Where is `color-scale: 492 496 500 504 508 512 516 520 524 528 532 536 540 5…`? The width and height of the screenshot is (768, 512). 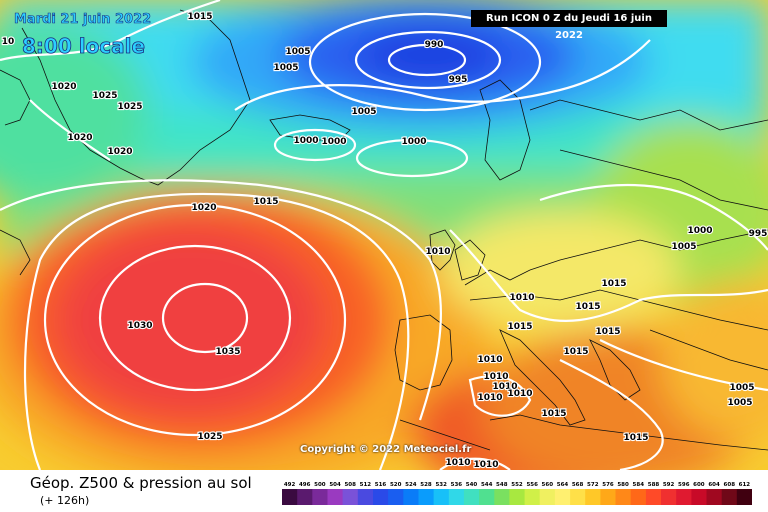
color-scale: 492 496 500 504 508 512 516 520 524 528 532 536 540 5… is located at coordinates (517, 493).